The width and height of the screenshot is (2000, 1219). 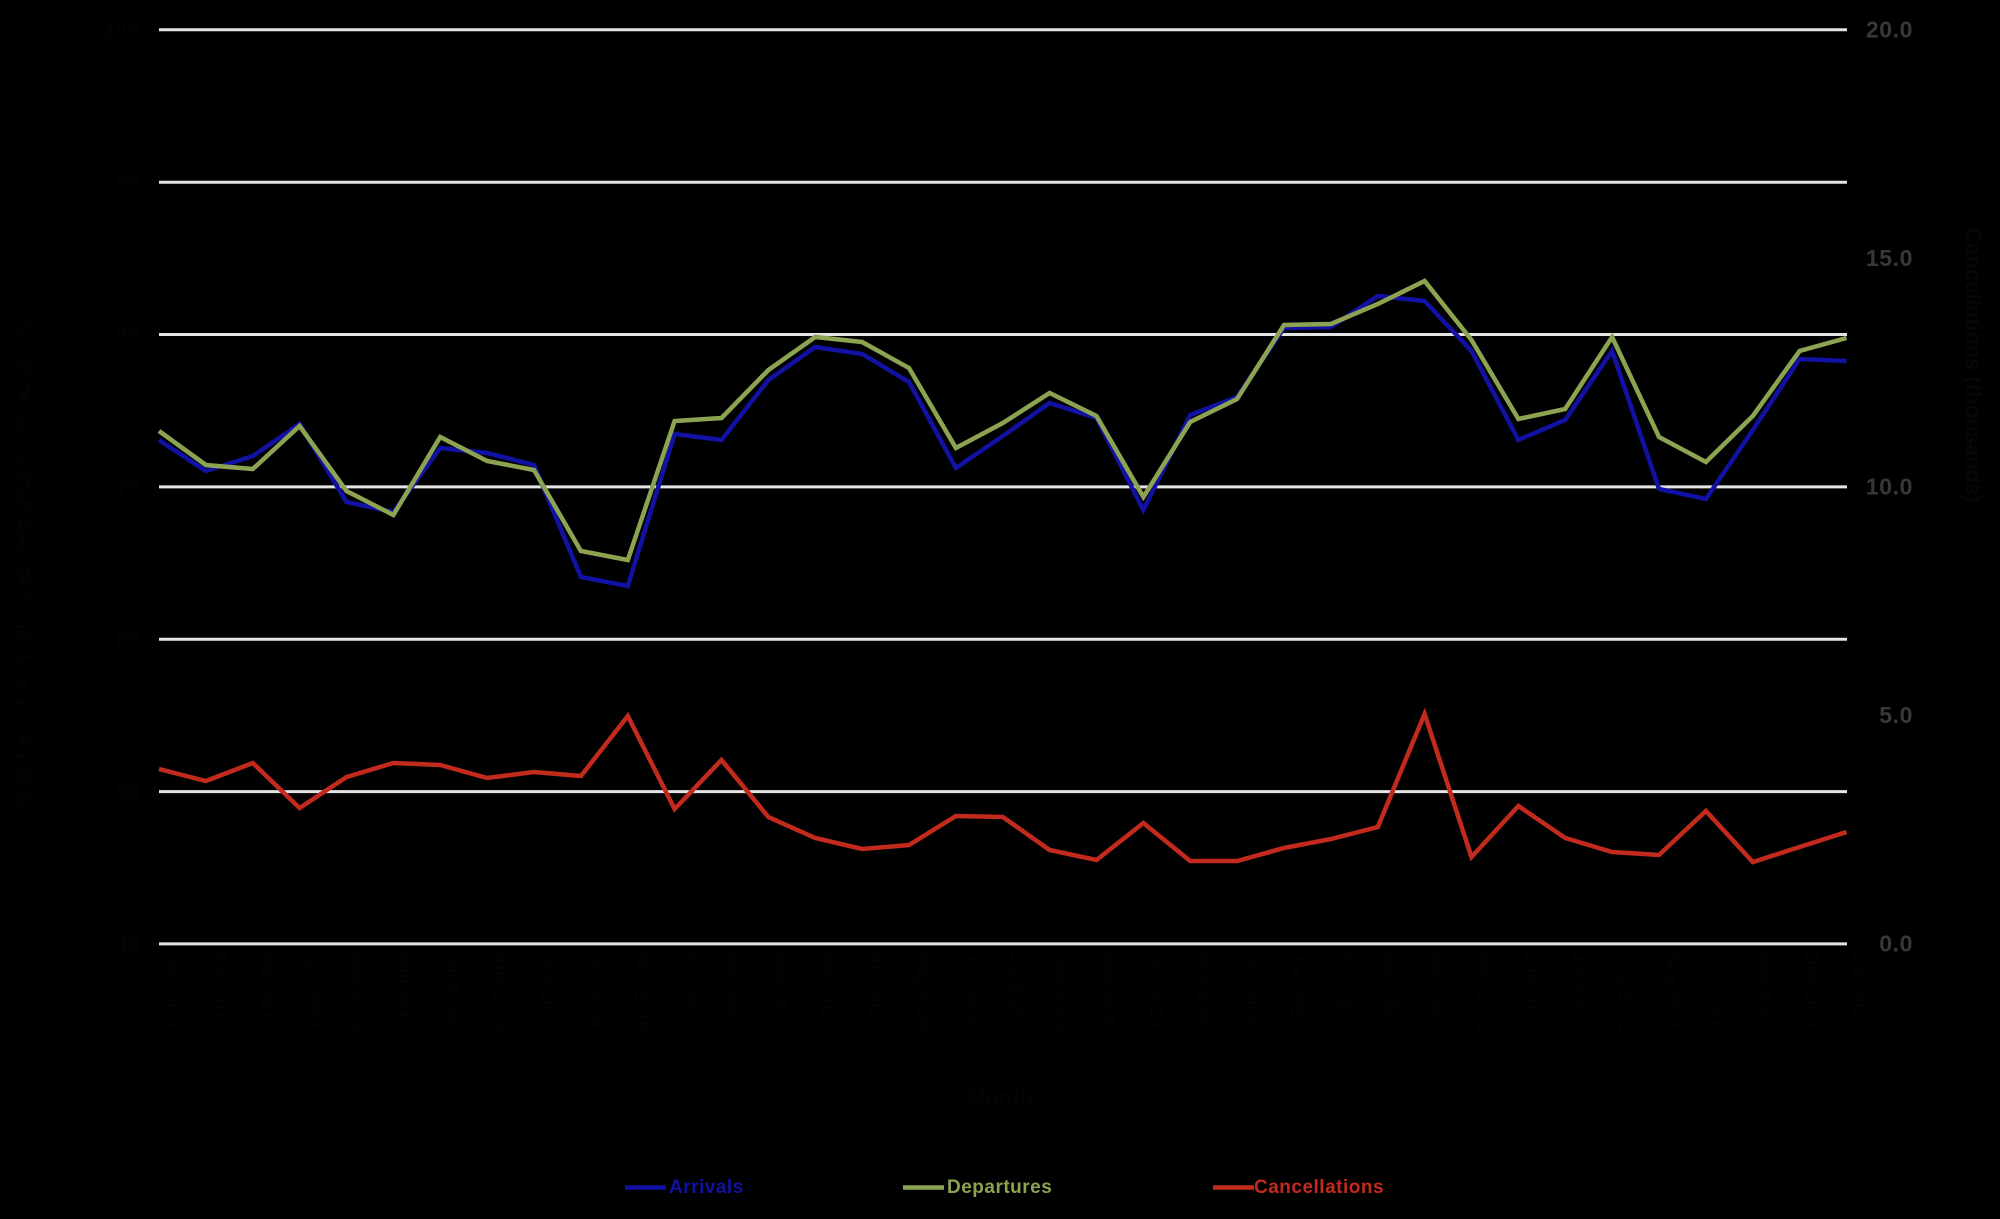 I want to click on svg-text: Jul 2021, so click(x=1578, y=987).